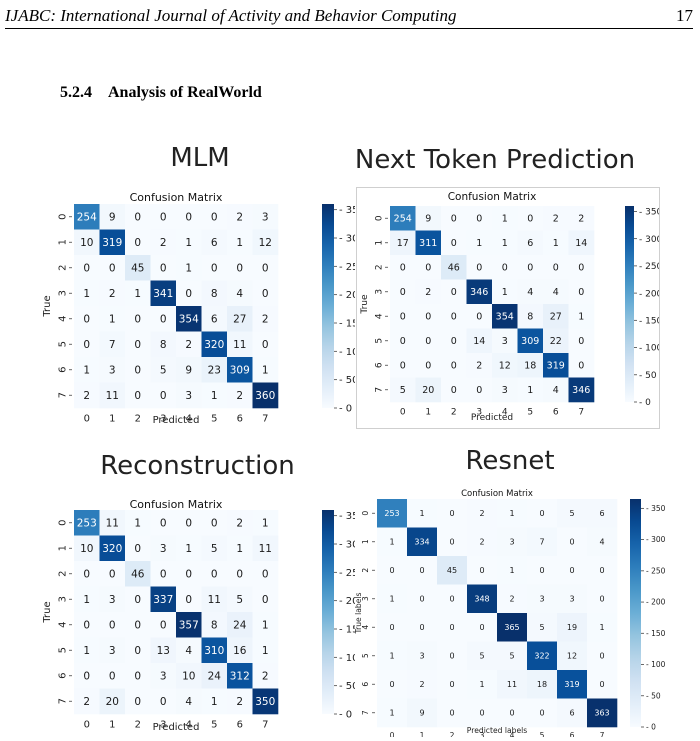 Image resolution: width=700 pixels, height=741 pixels. What do you see at coordinates (379, 365) in the screenshot?
I see `y-tick-label: 6` at bounding box center [379, 365].